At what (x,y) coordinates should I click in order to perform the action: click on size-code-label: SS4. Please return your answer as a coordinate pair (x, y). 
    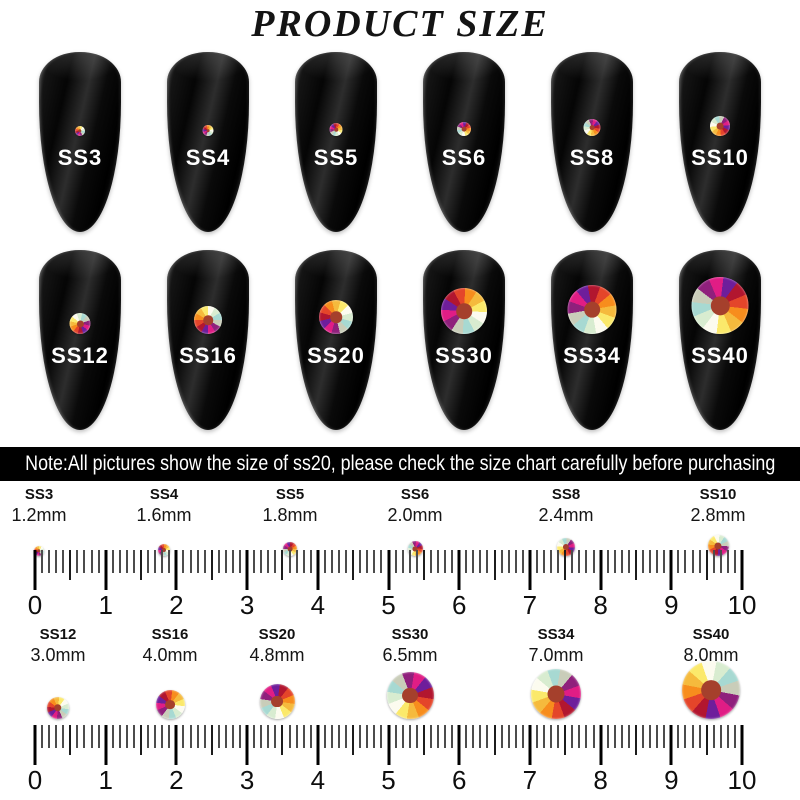
    Looking at the image, I should click on (164, 494).